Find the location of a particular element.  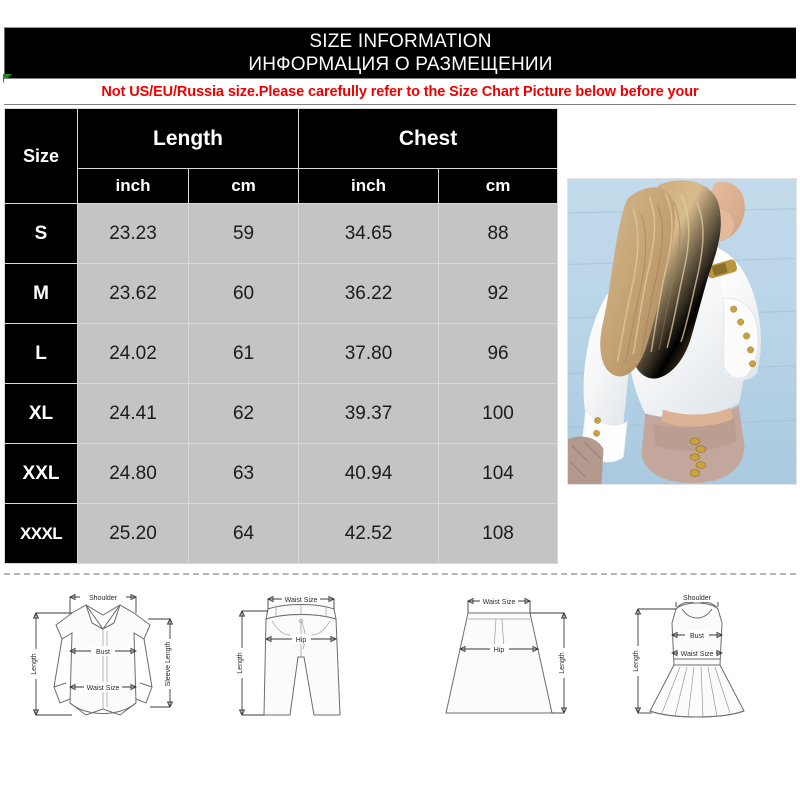

table-header-row-groups: Size Length Chest is located at coordinates (281, 156).